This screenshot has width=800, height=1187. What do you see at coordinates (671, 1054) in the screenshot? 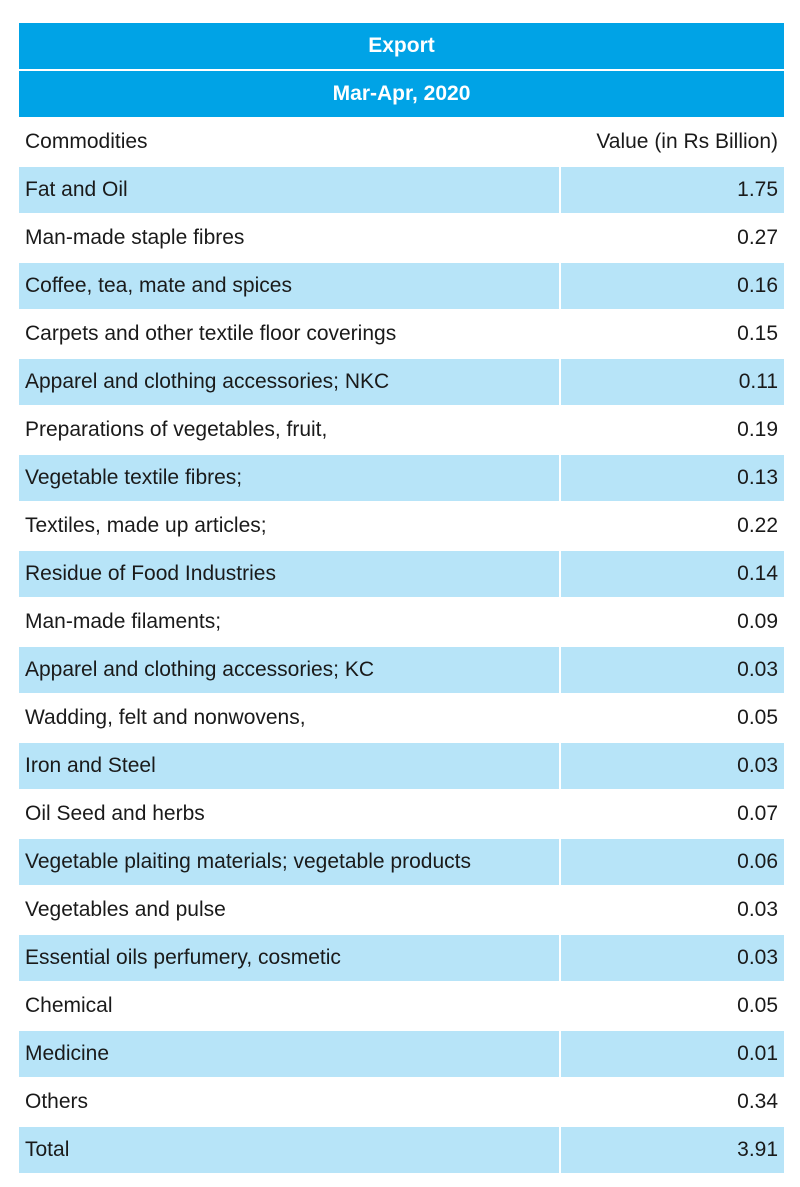
I see `value-cell: 0.01` at bounding box center [671, 1054].